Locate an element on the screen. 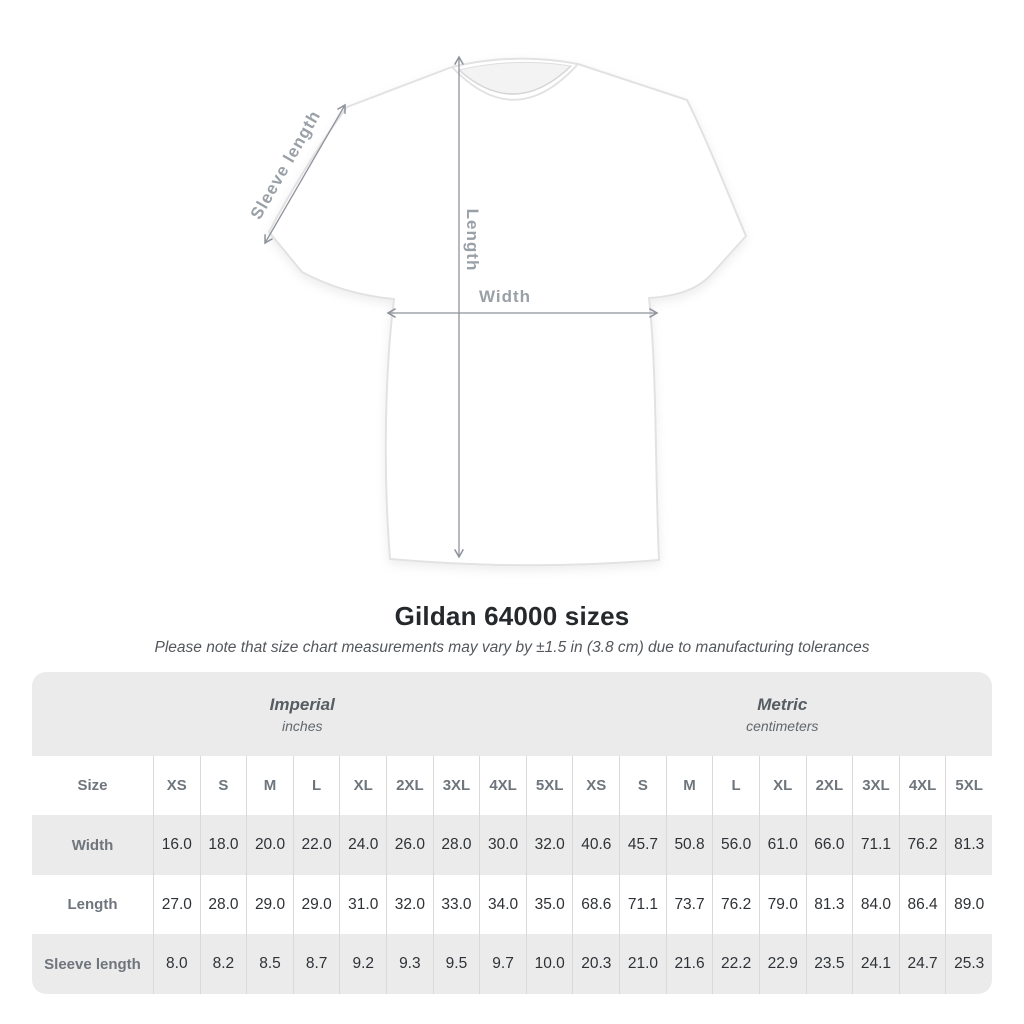 The height and width of the screenshot is (1024, 1024). measurement-value-imperial: 31.0 is located at coordinates (362, 904).